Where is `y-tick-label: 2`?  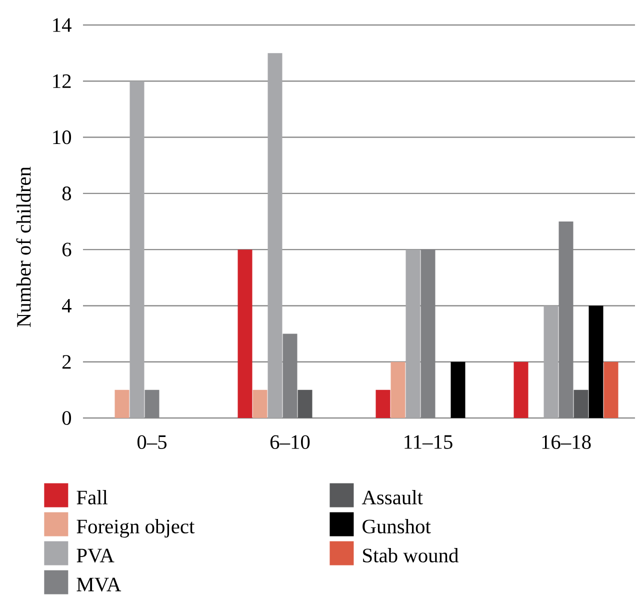
y-tick-label: 2 is located at coordinates (66, 362).